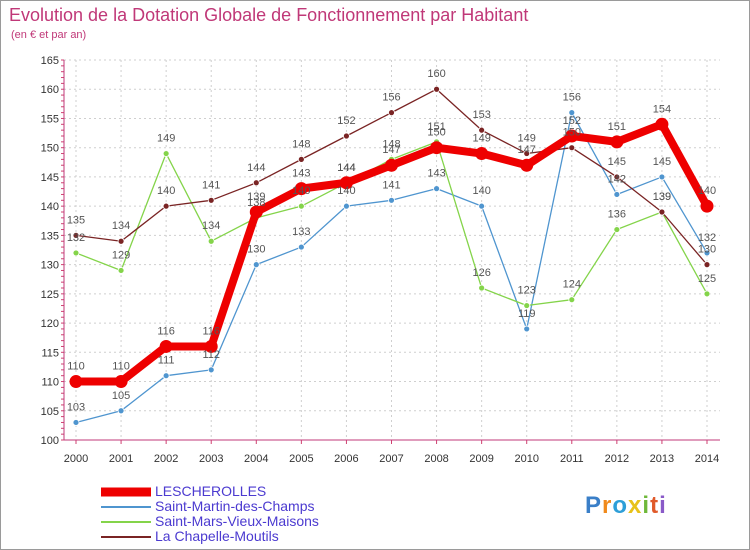  I want to click on data-label: 153, so click(481, 115).